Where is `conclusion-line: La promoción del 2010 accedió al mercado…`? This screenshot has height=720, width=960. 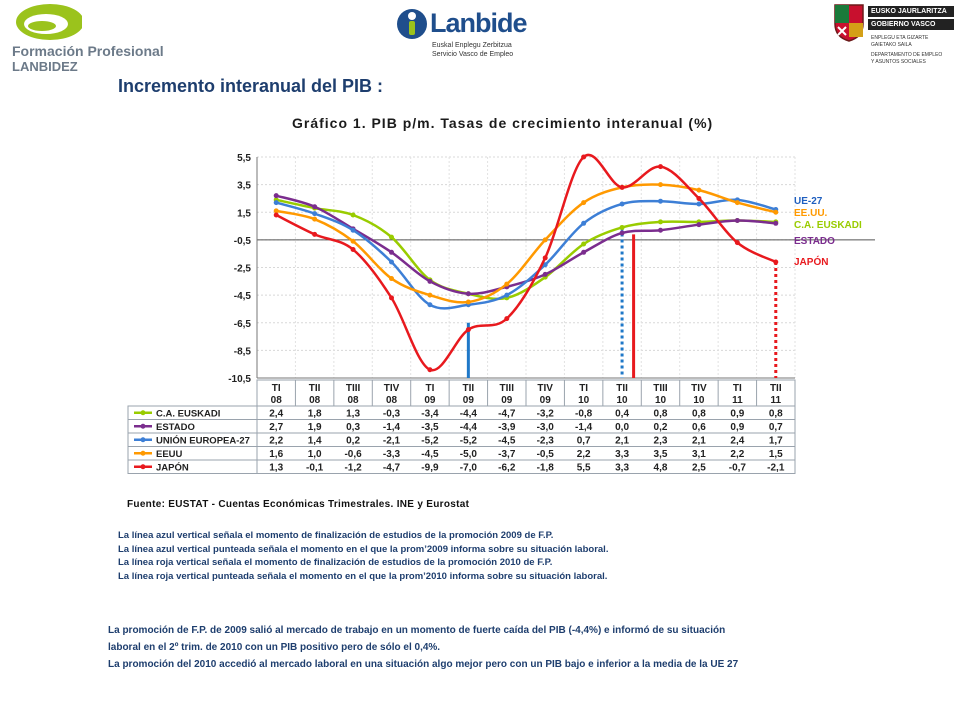
conclusion-line: La promoción del 2010 accedió al mercado… is located at coordinates (423, 664).